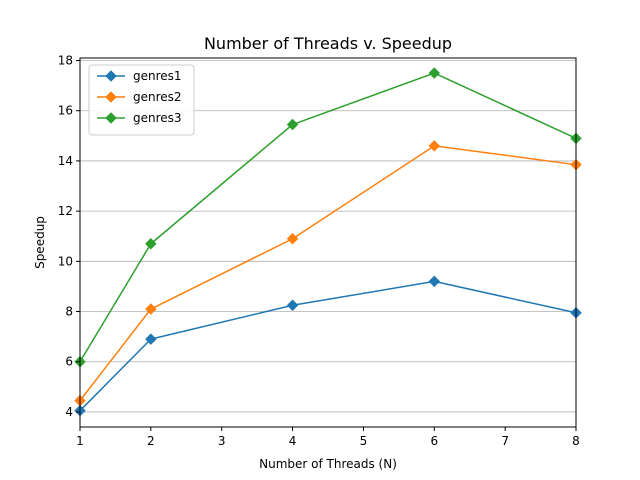  I want to click on x-tick-label: 2, so click(151, 441).